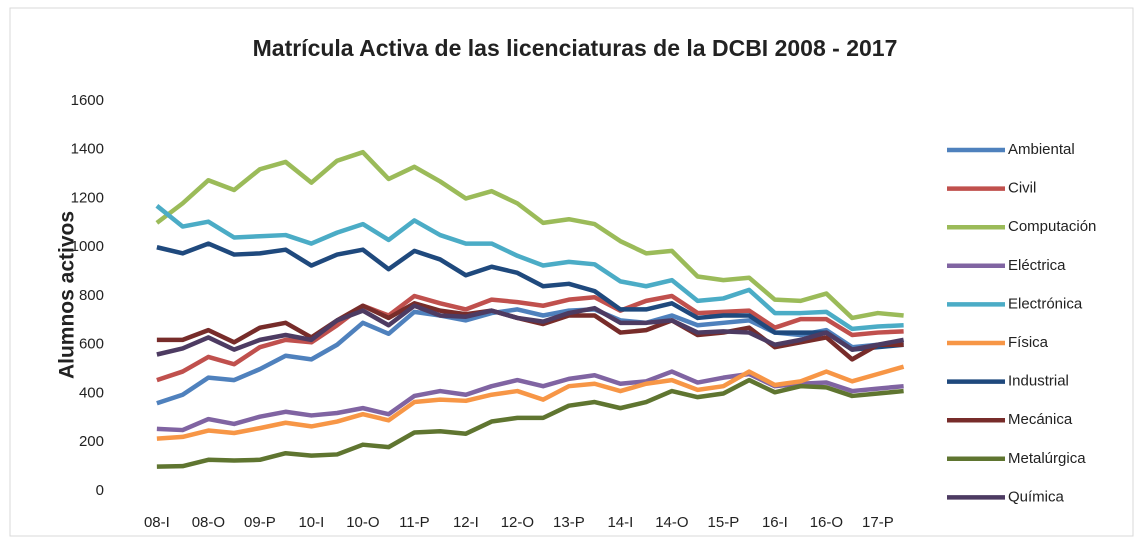 This screenshot has height=541, width=1143. Describe the element at coordinates (466, 522) in the screenshot. I see `x-tick-label: 12-I` at that location.